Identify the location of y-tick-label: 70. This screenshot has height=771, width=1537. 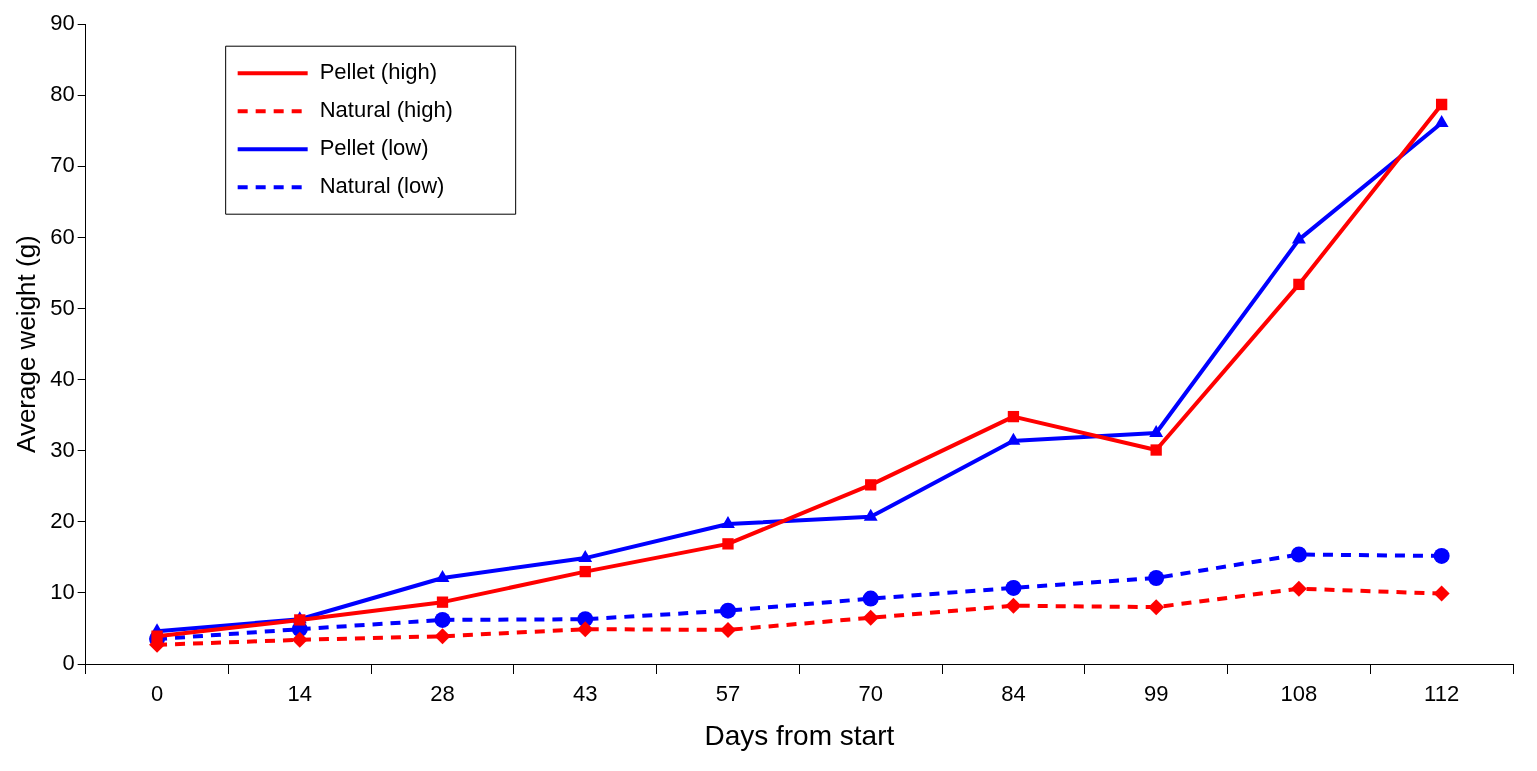
(62, 165).